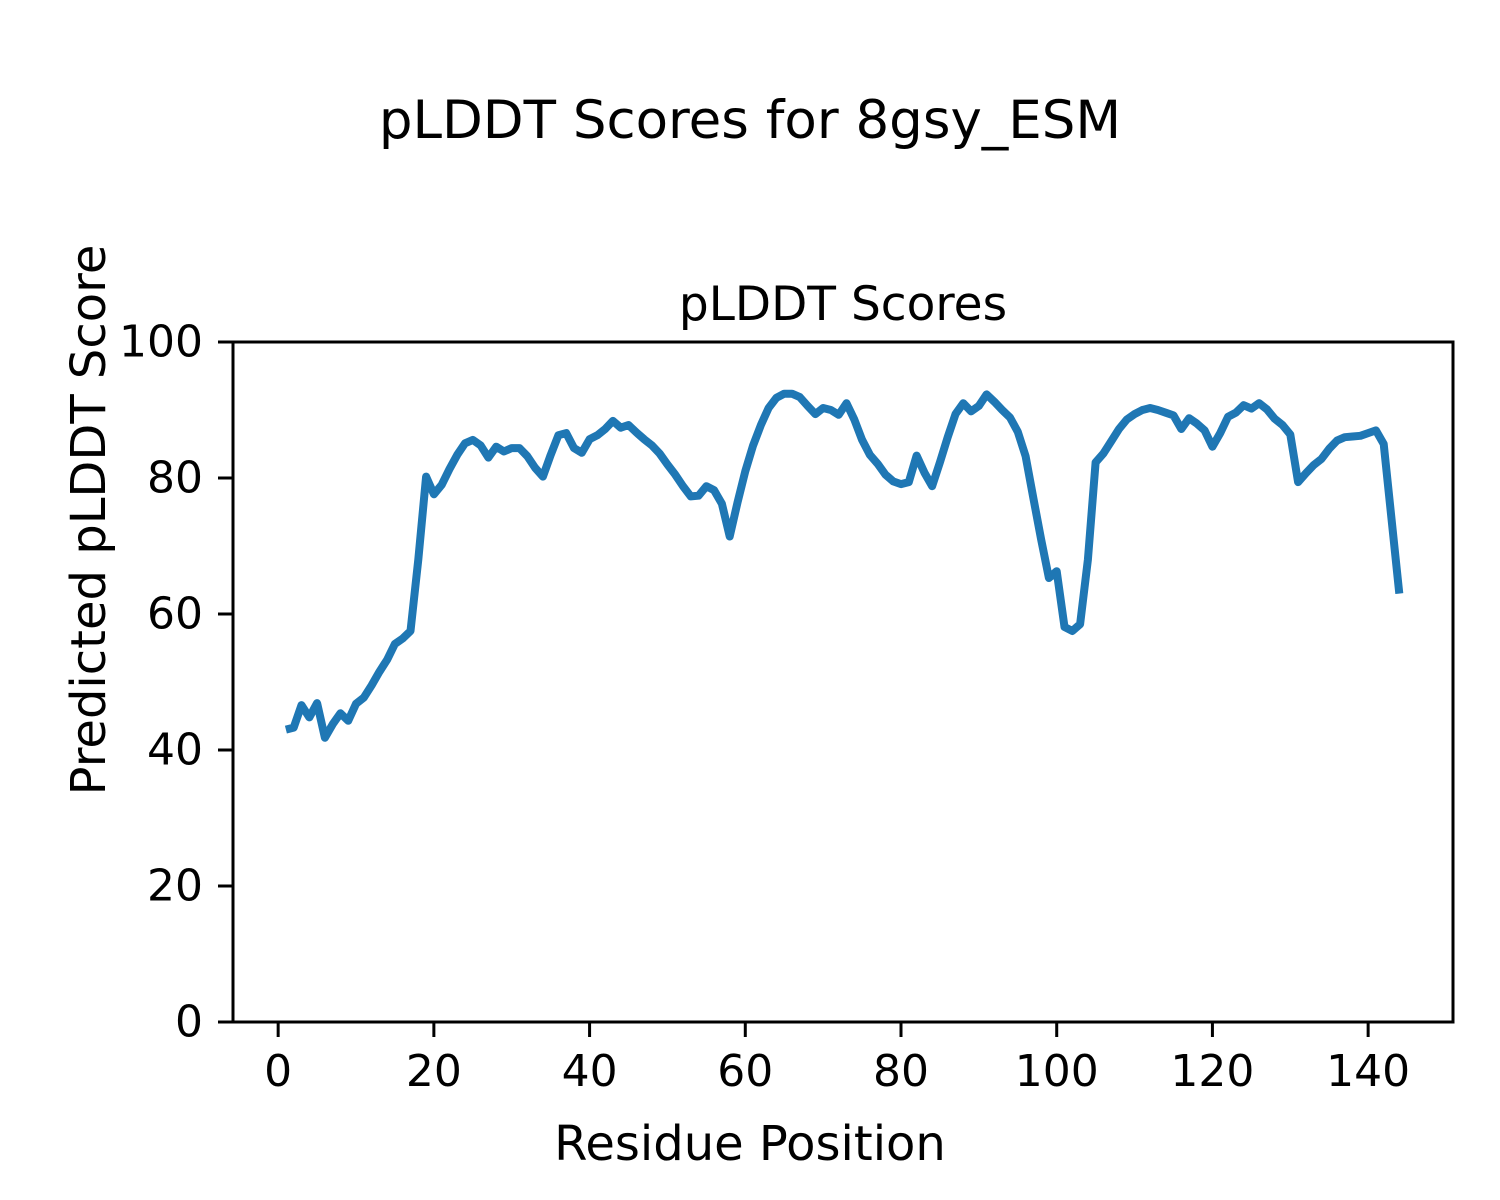 The width and height of the screenshot is (1500, 1200). I want to click on x-axis: 0 20 40 60 80 100 120 140, so click(837, 1059).